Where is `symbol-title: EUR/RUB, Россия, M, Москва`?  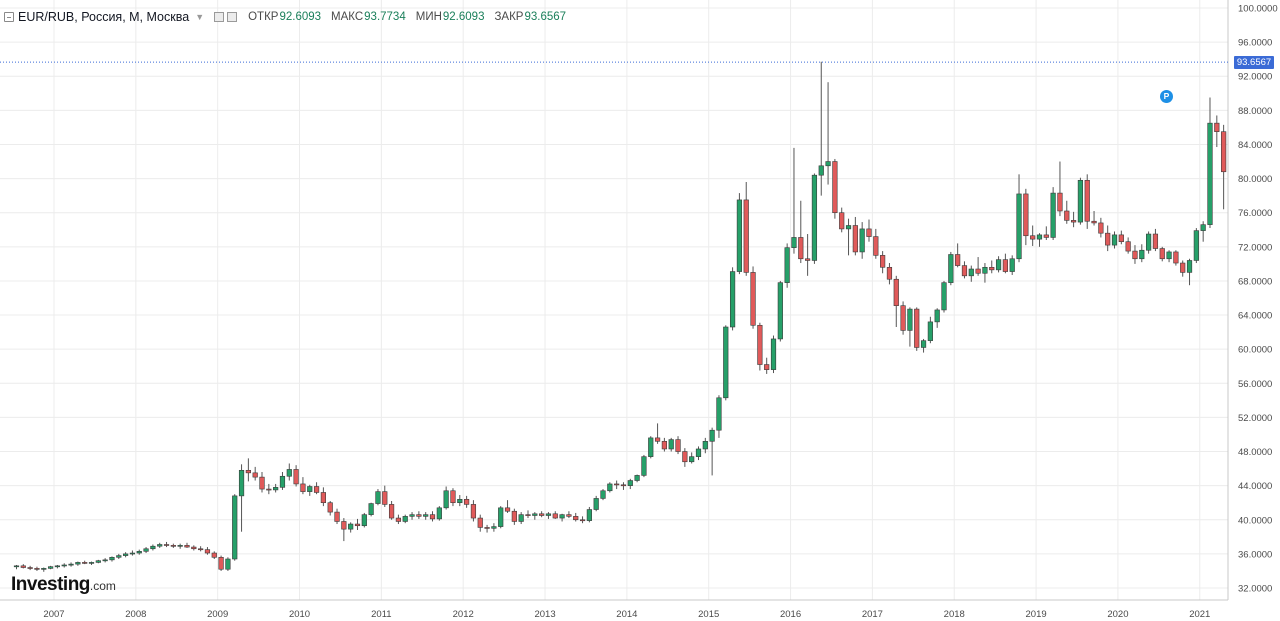
symbol-title: EUR/RUB, Россия, M, Москва is located at coordinates (104, 17).